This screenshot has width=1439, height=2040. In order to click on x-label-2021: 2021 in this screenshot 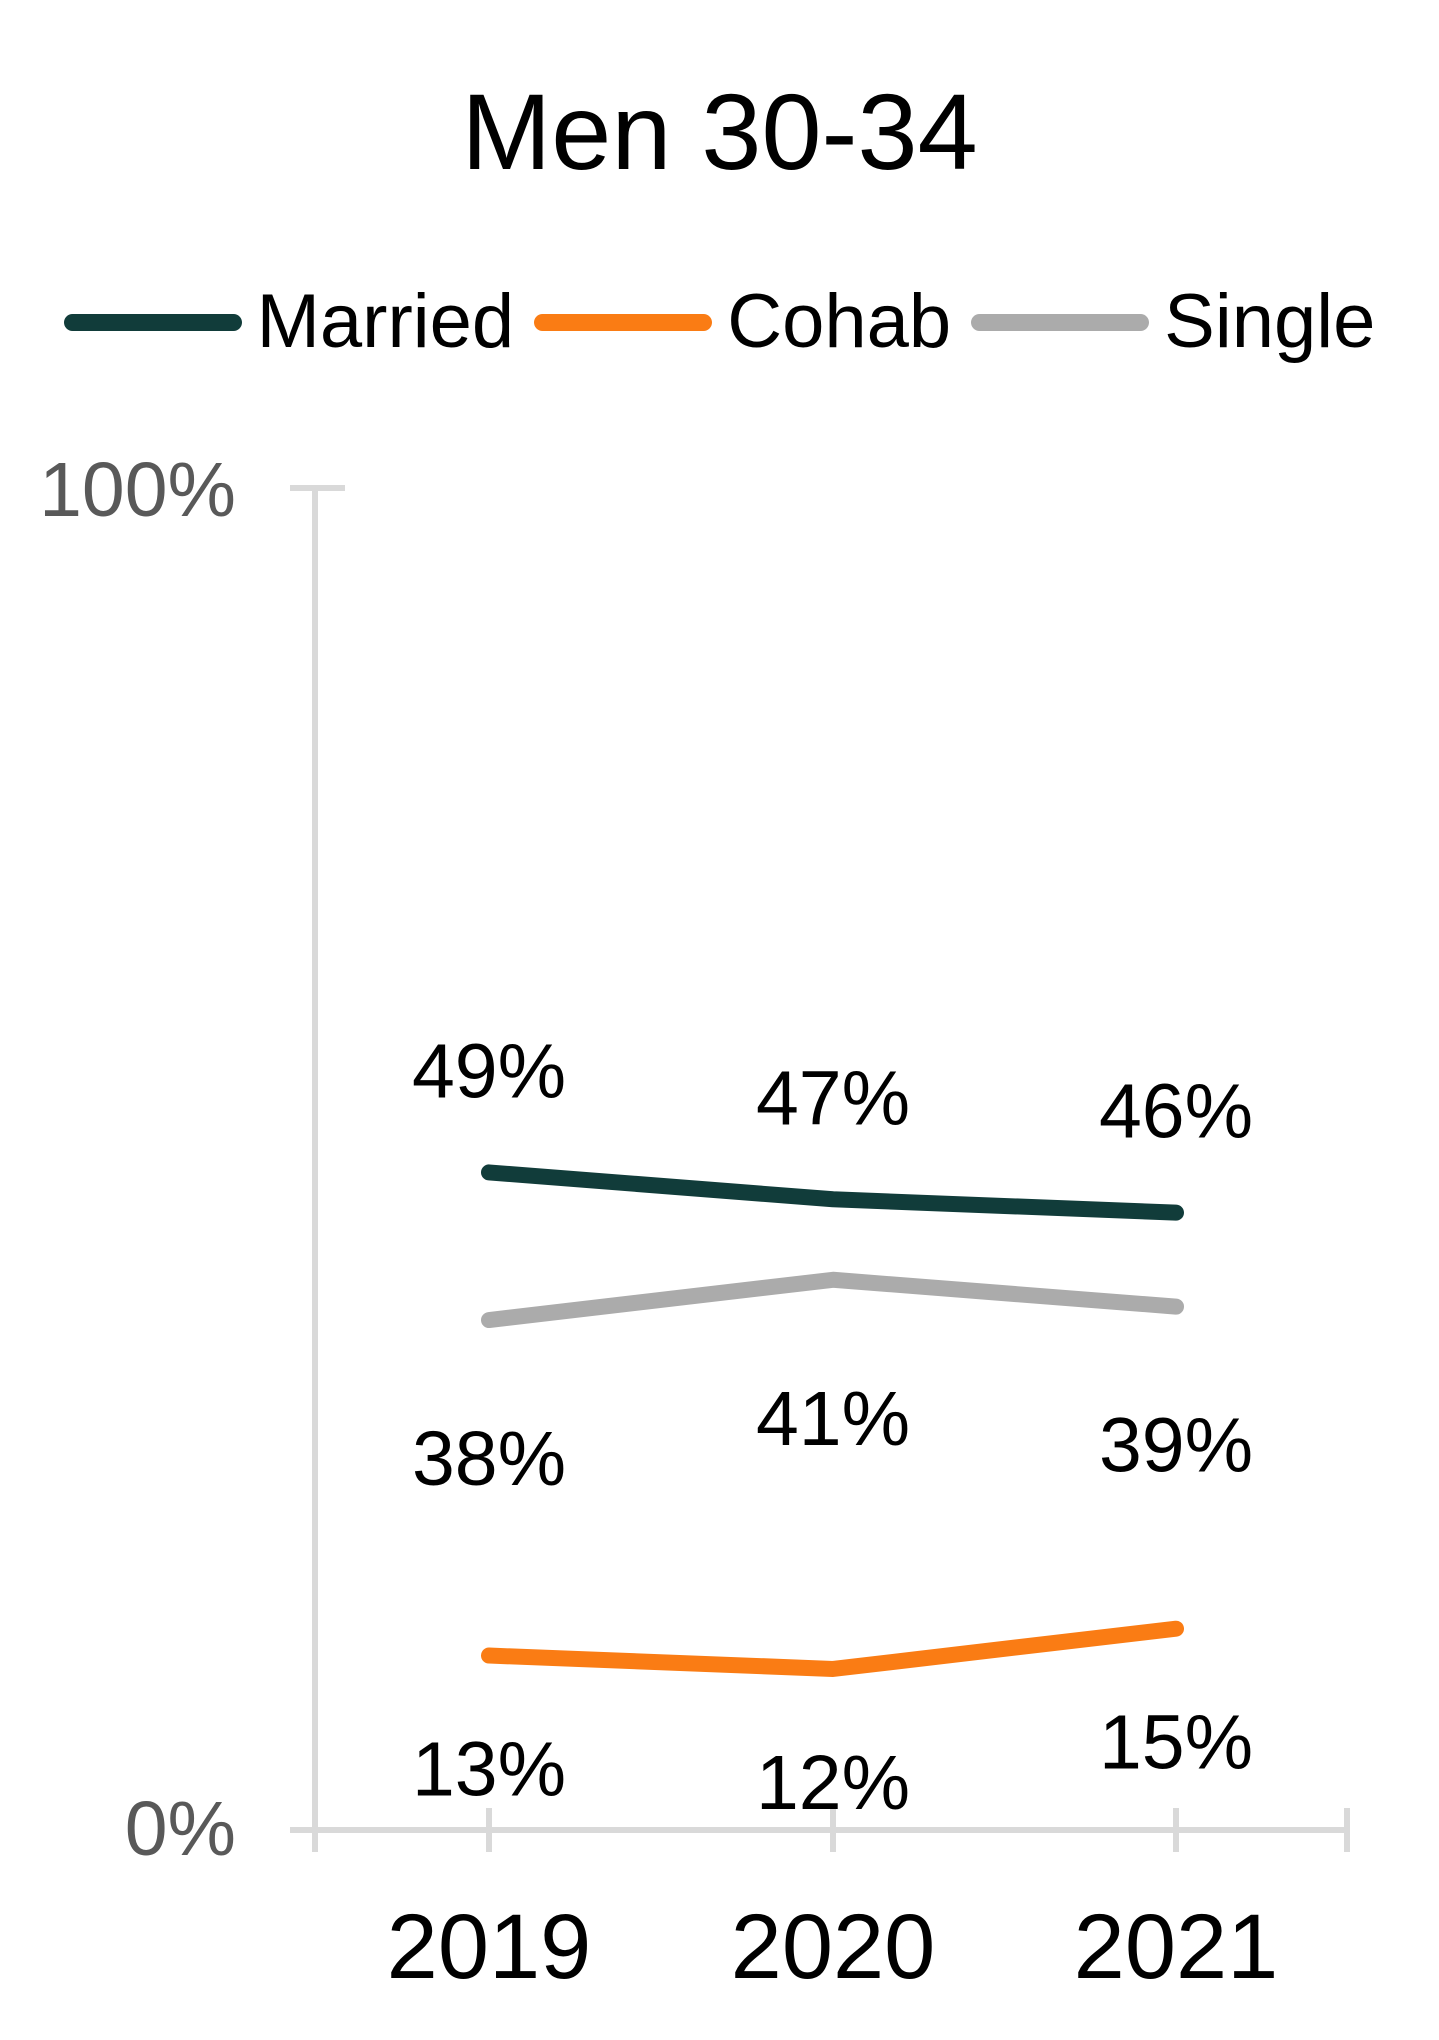, I will do `click(1176, 1947)`.